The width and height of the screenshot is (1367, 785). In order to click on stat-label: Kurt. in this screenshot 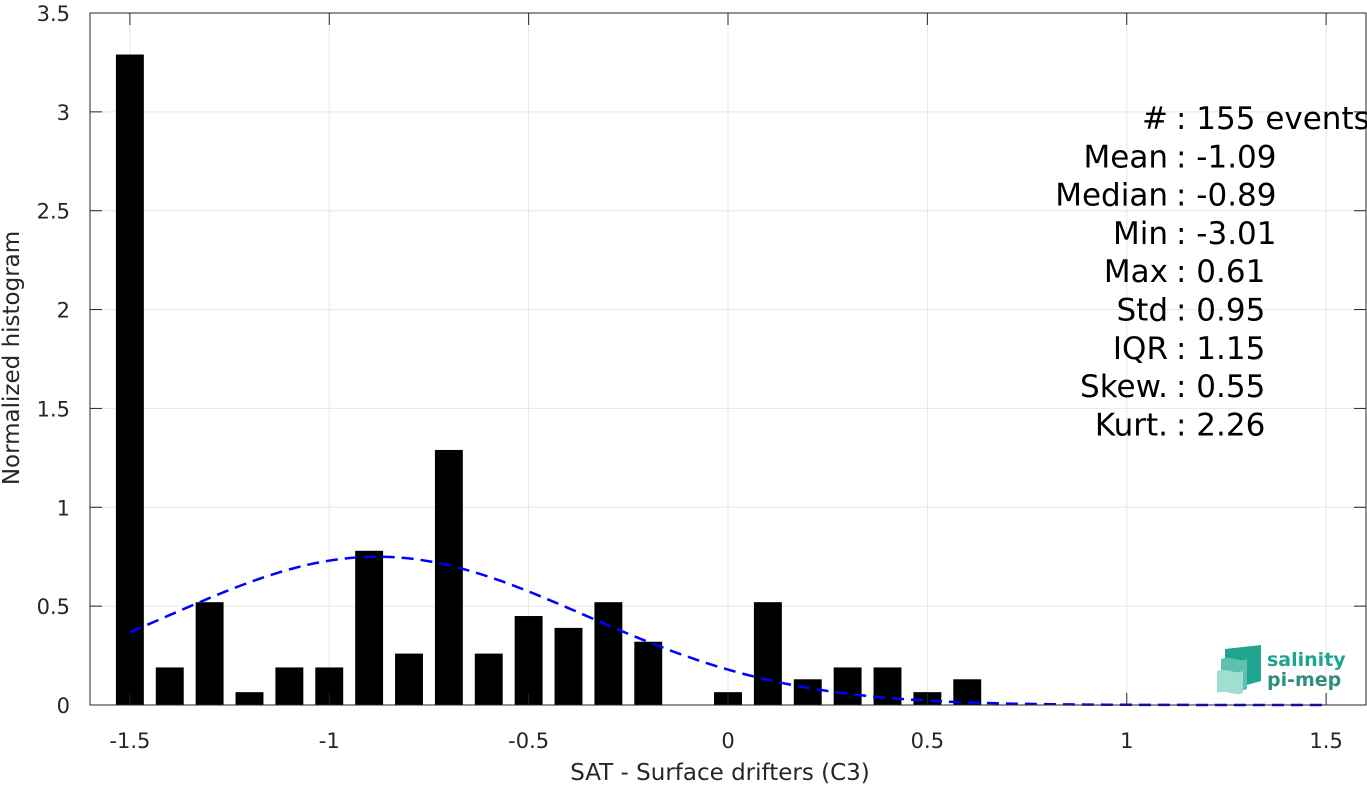, I will do `click(1131, 425)`.